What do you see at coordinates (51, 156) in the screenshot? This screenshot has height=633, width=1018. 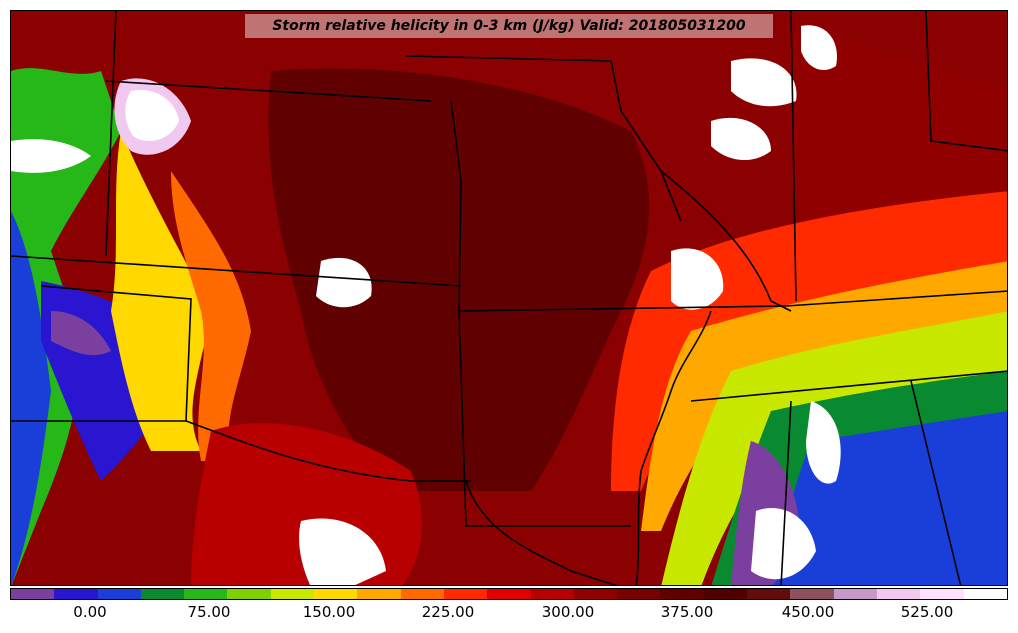 I see `west-white-patch` at bounding box center [51, 156].